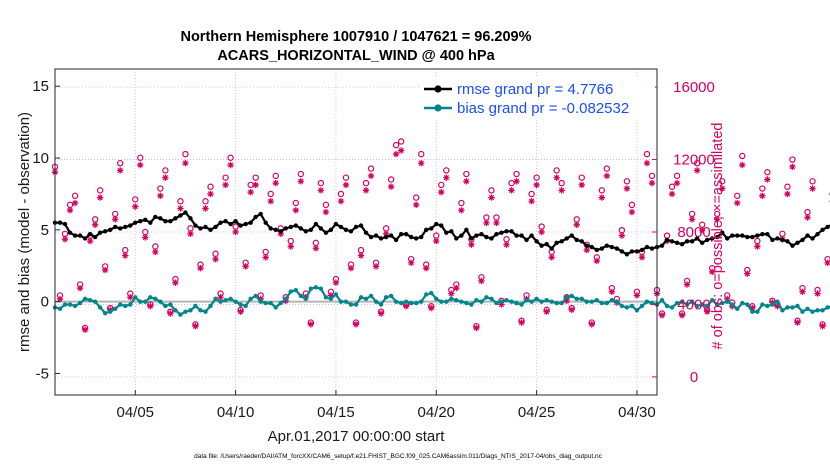  Describe the element at coordinates (441, 233) in the screenshot. I see `rmse-series` at that location.